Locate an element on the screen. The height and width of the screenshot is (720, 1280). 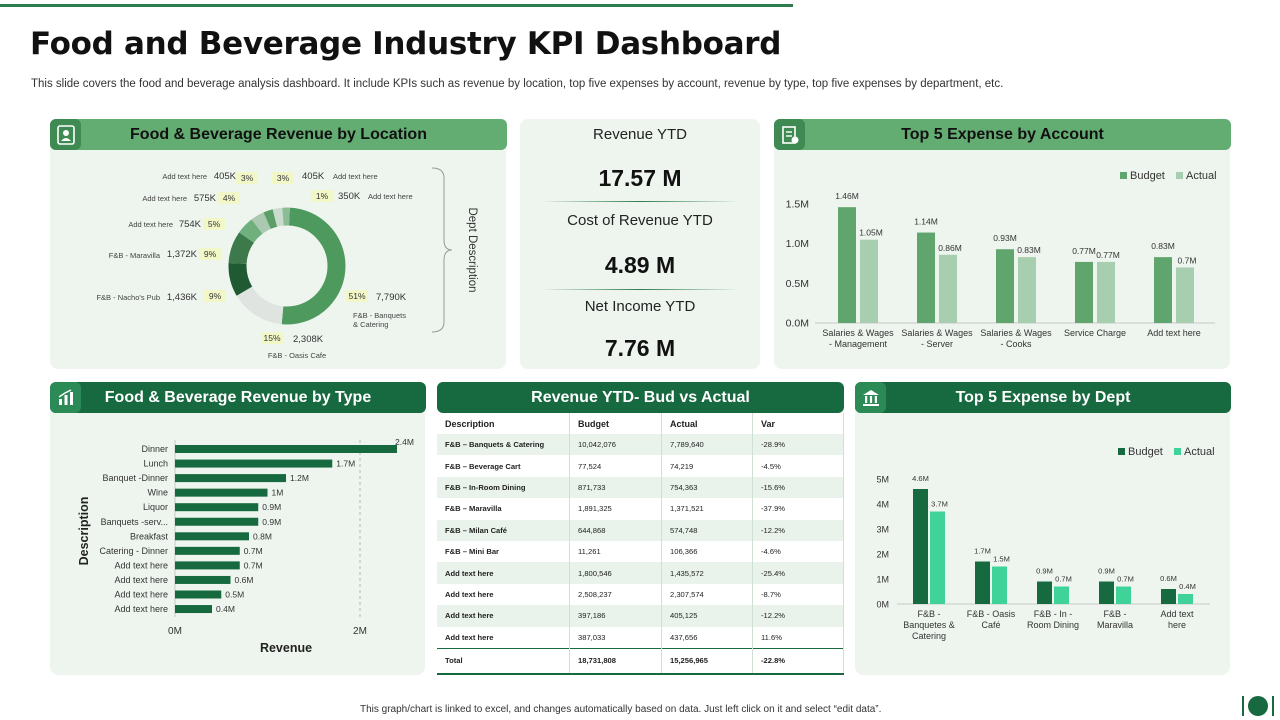
receipt-icon is located at coordinates (789, 134).